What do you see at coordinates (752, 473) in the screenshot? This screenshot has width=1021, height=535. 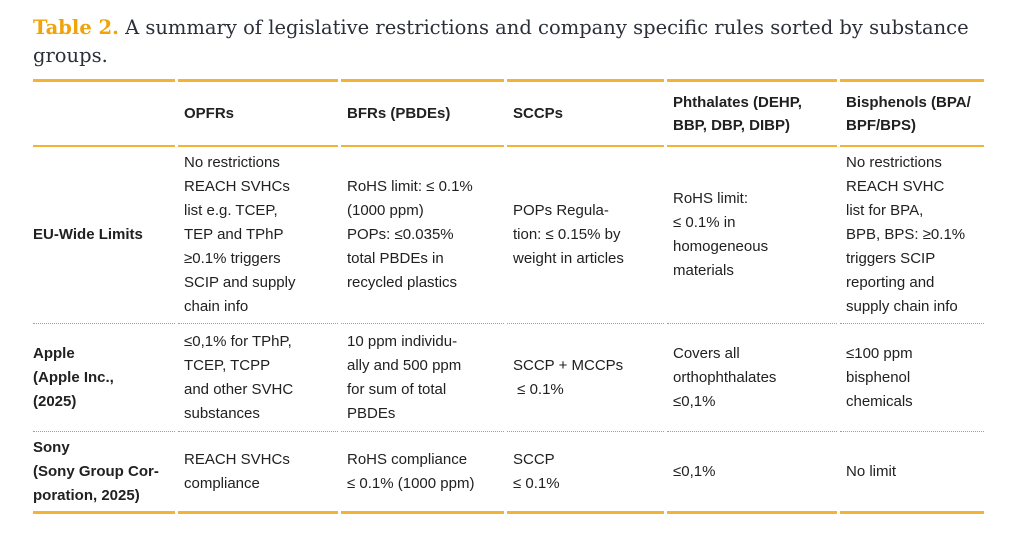 I see `cell-sony-phthalates: ≤0,1%` at bounding box center [752, 473].